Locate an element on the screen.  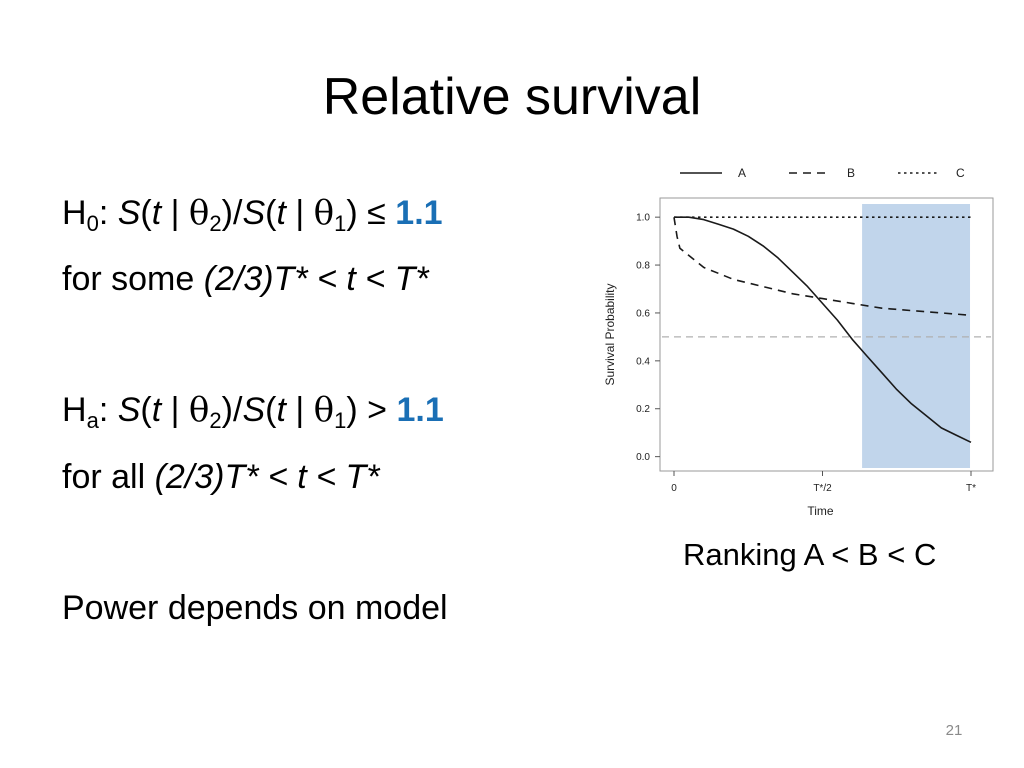
ha-open-paren-2: ( is located at coordinates (271, 410).